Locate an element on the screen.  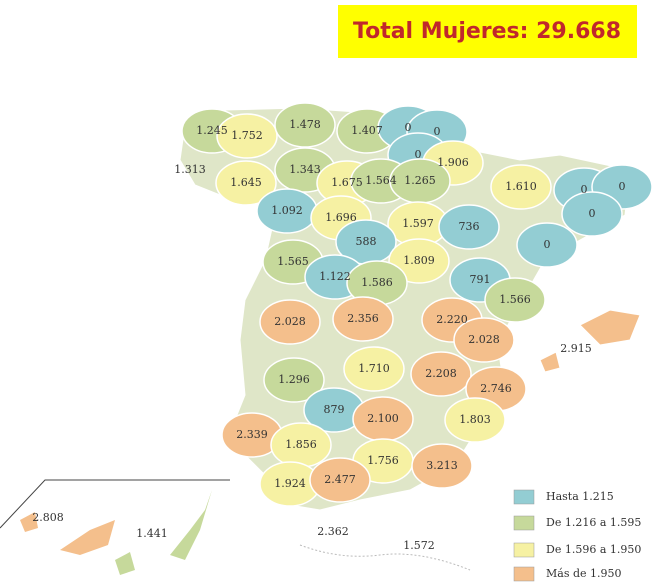
province-label: 1.803 is located at coordinates (475, 419).